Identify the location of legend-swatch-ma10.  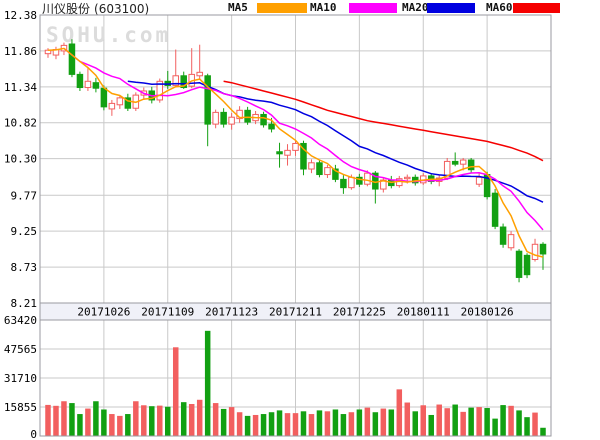
(373, 8).